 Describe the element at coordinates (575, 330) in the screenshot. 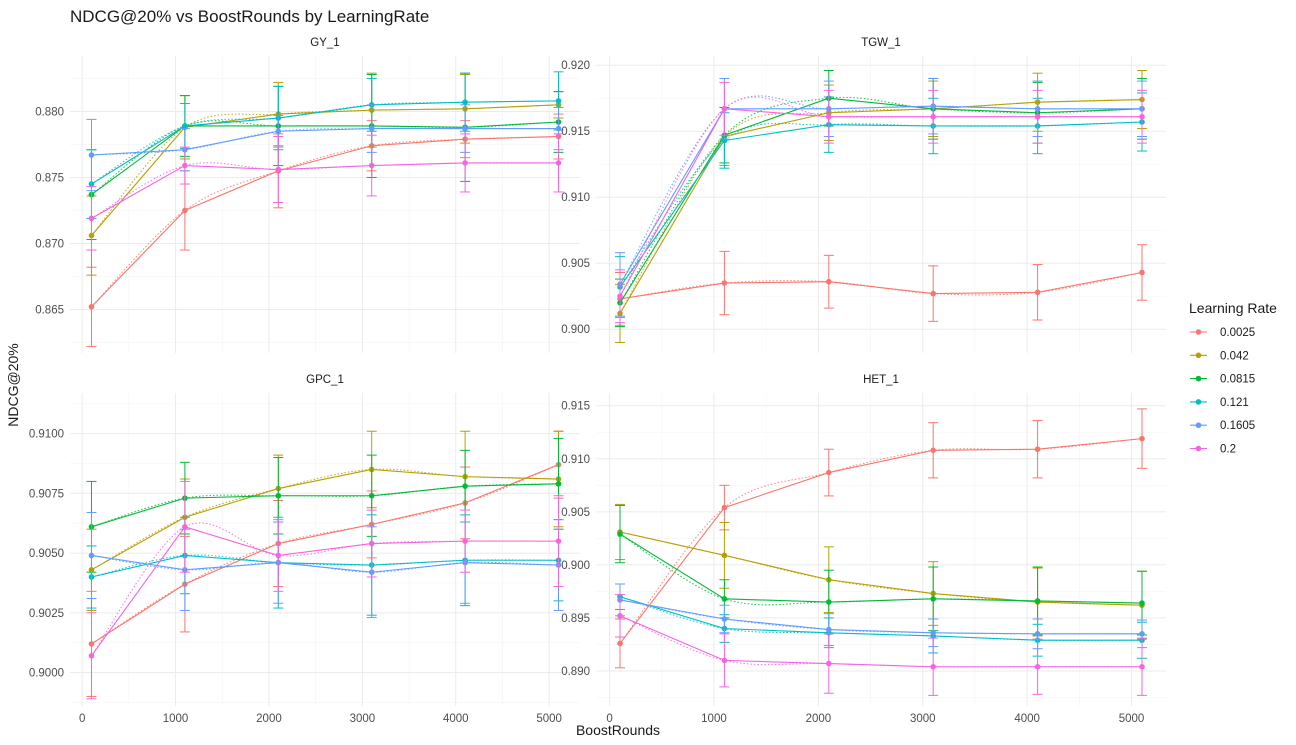

I see `y-tick-label: 0.900` at that location.